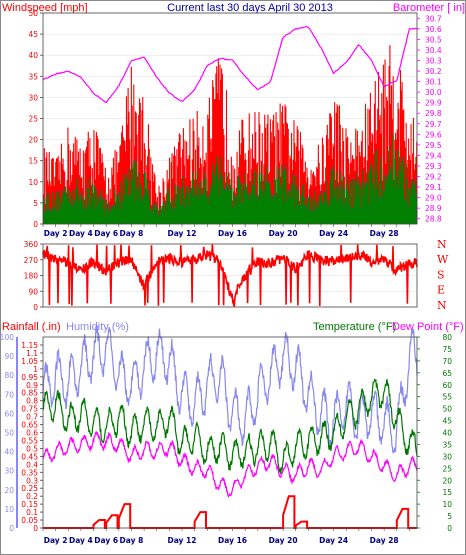  I want to click on barometer-tick-label: 29.9, so click(433, 103).